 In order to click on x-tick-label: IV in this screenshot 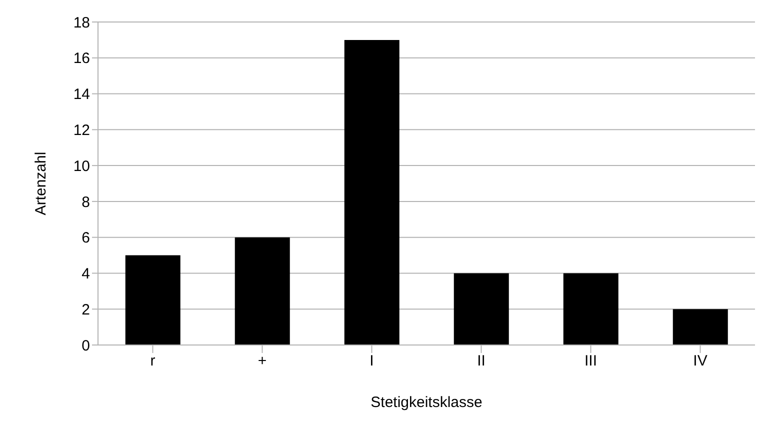, I will do `click(700, 361)`.